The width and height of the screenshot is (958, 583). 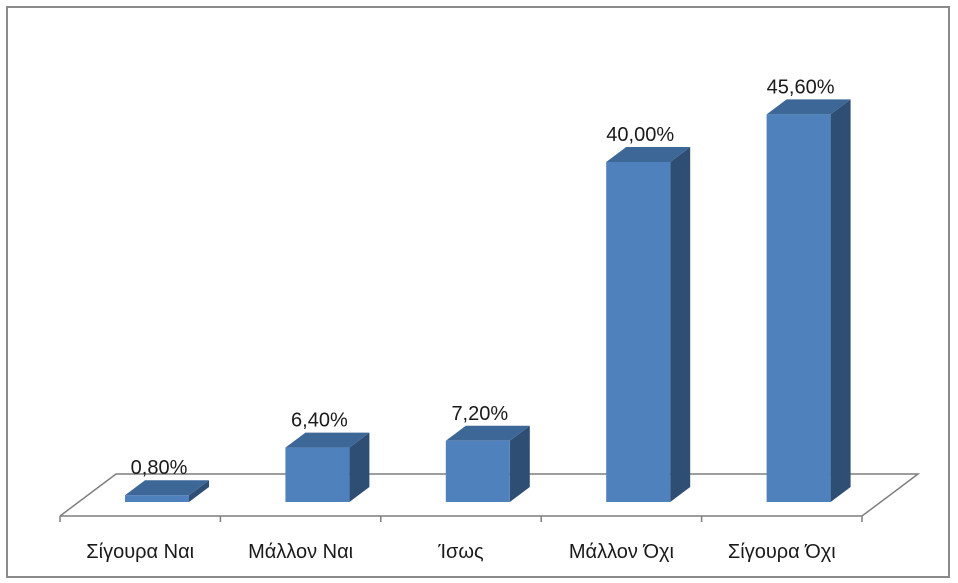 I want to click on category-label: Μάλλον Ναι, so click(x=300, y=552).